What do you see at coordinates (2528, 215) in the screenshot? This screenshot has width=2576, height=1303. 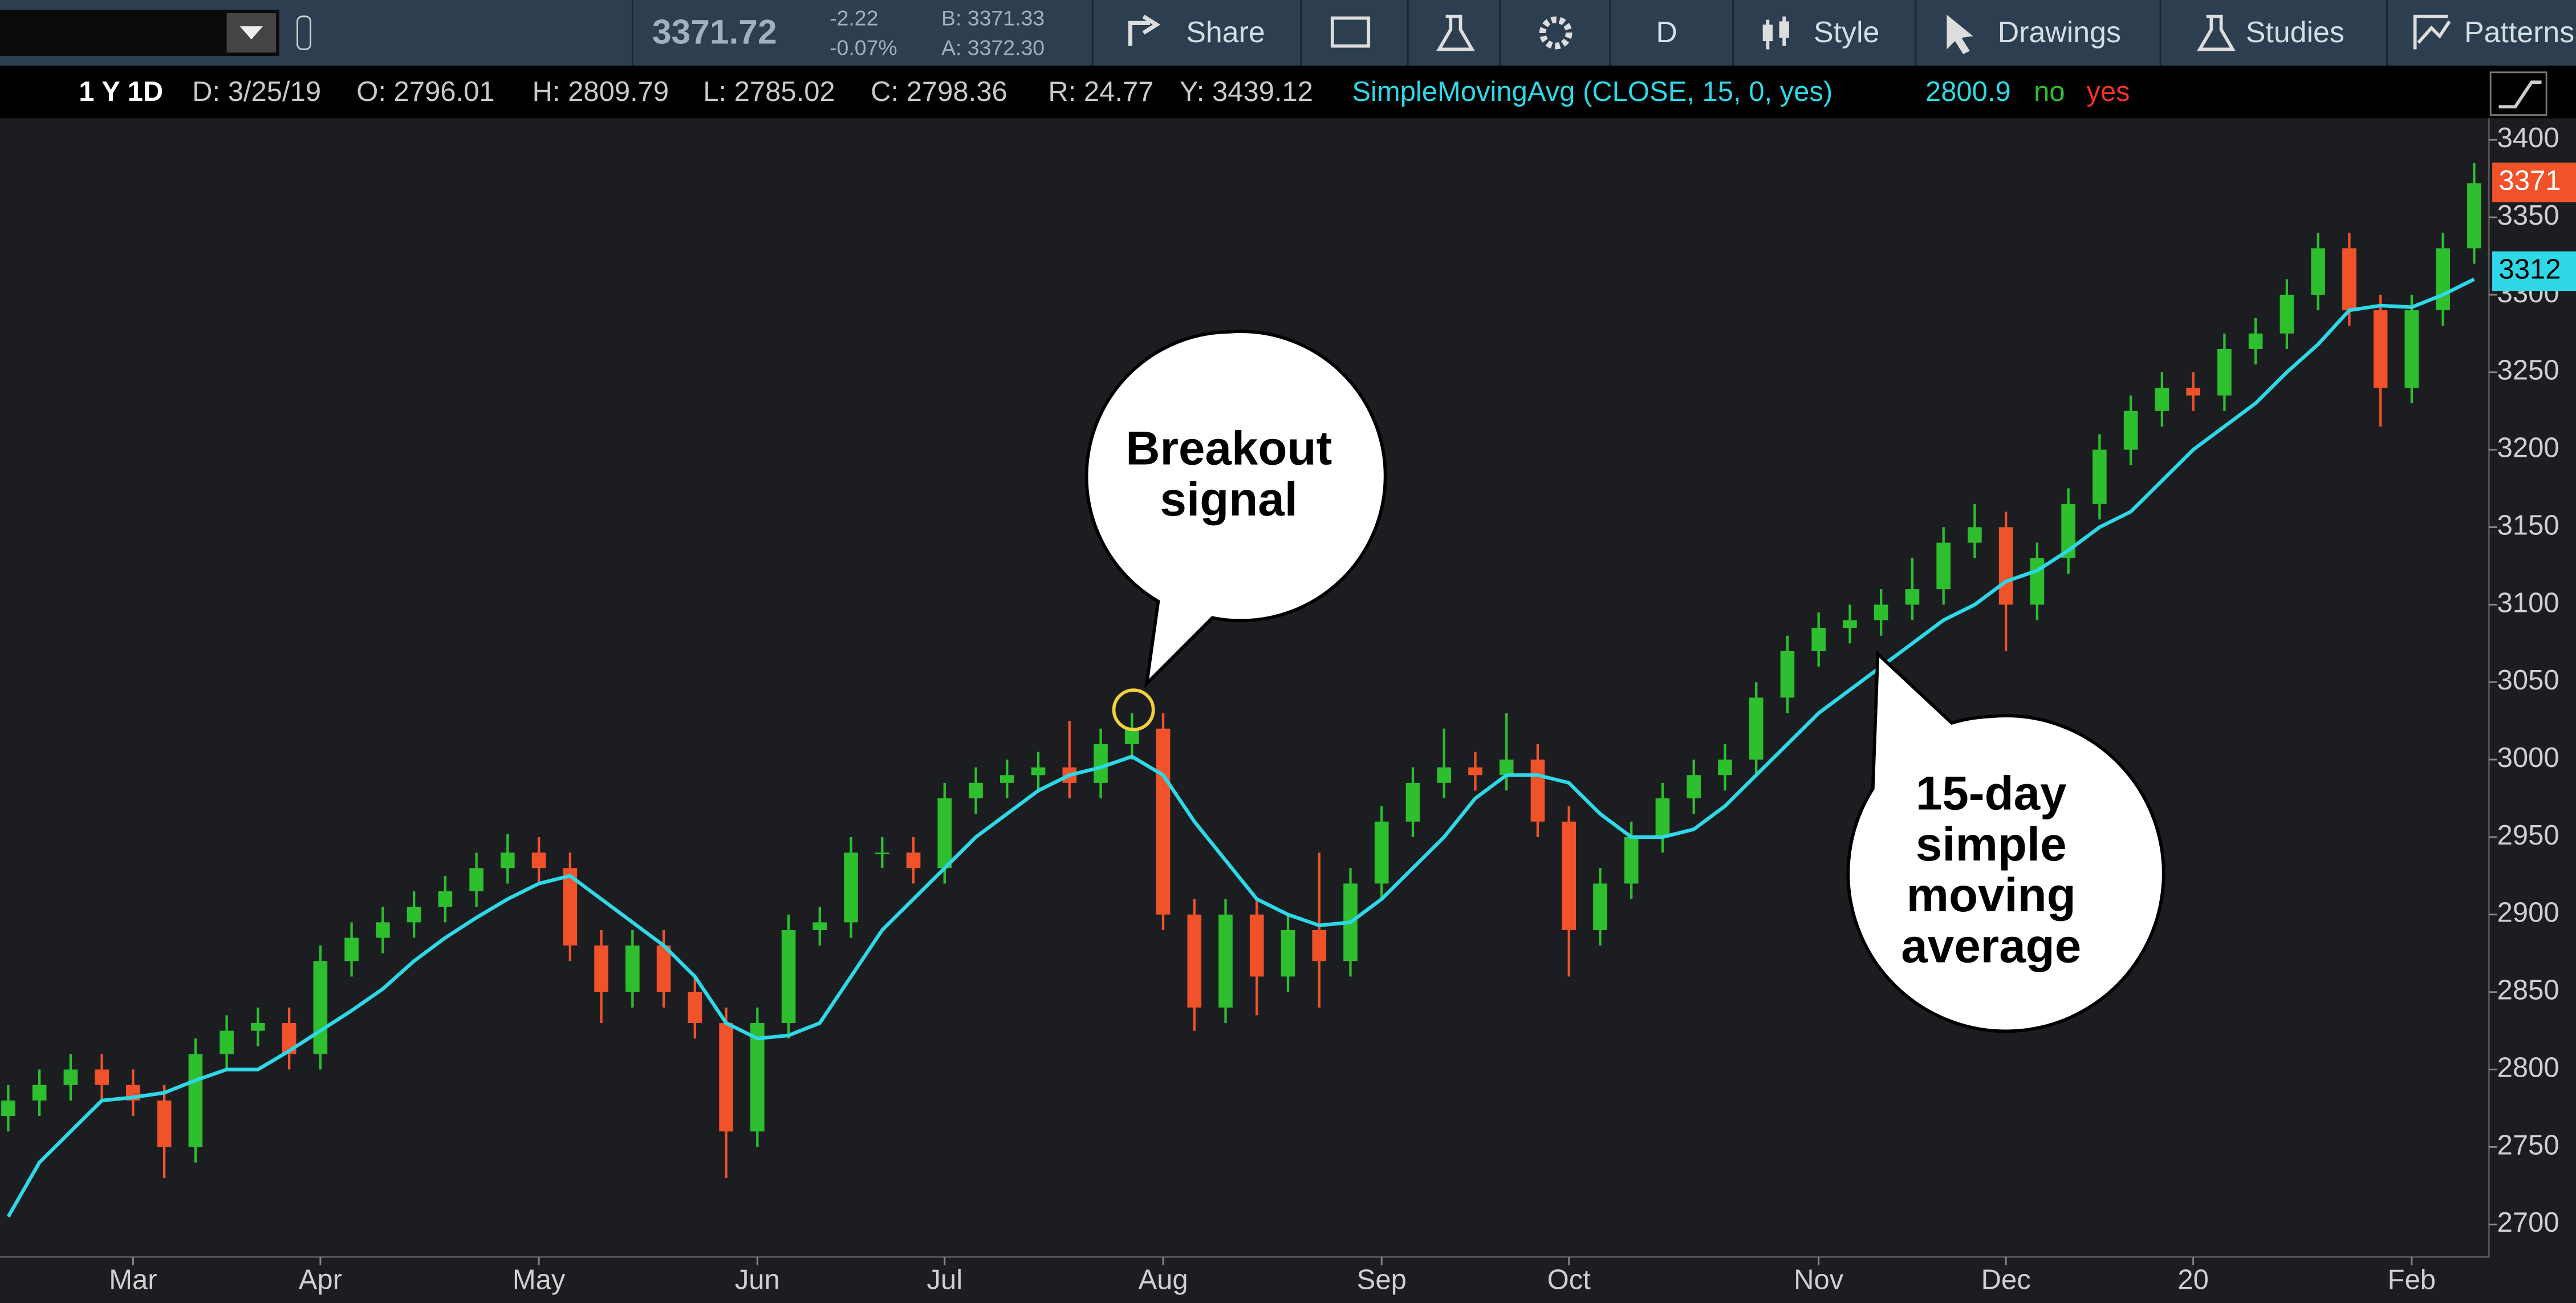 I see `y-tick-label: 3350` at bounding box center [2528, 215].